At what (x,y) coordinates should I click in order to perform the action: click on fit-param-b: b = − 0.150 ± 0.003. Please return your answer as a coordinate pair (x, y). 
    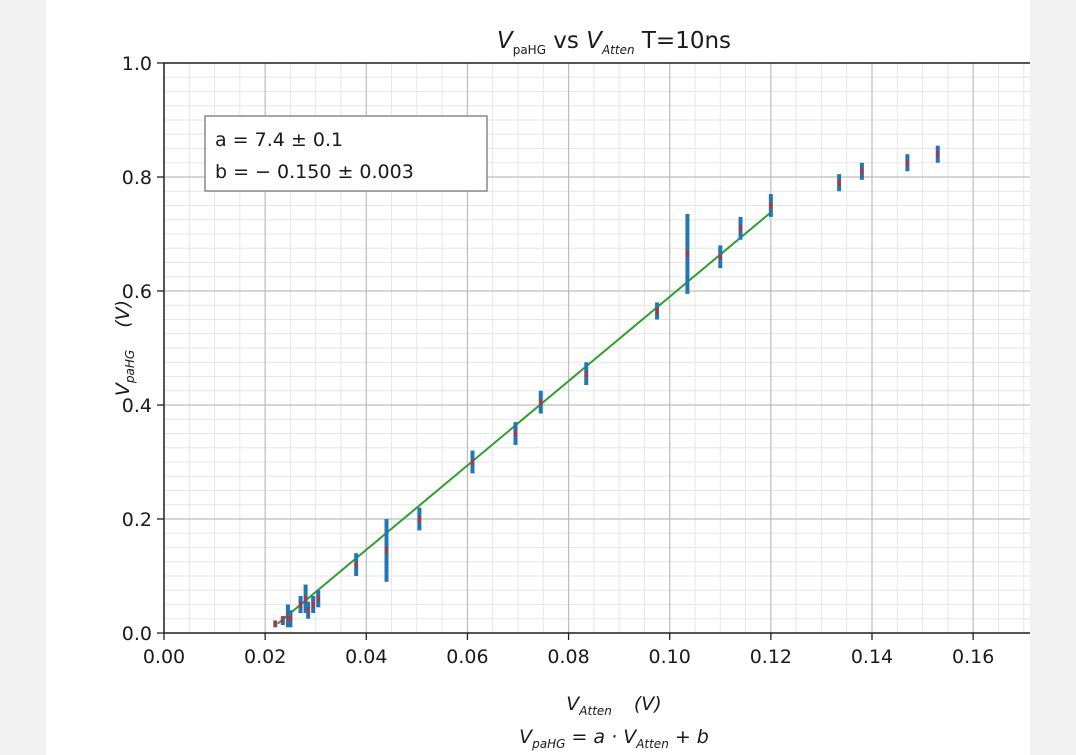
    Looking at the image, I should click on (314, 172).